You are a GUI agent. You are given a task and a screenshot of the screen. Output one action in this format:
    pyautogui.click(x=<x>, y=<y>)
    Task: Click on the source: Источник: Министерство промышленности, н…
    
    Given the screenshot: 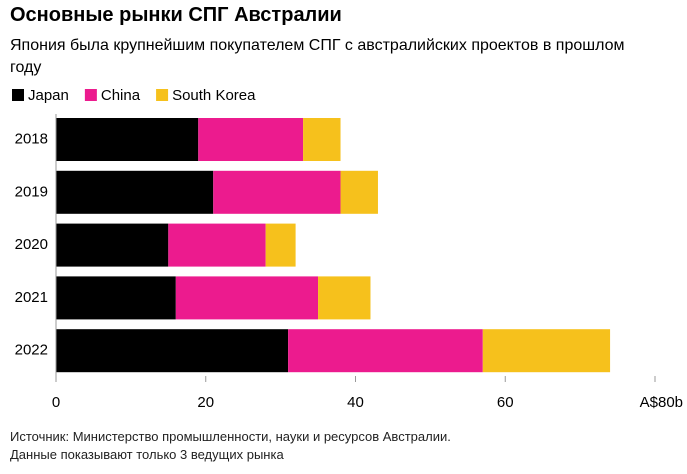 What is the action you would take?
    pyautogui.click(x=230, y=436)
    